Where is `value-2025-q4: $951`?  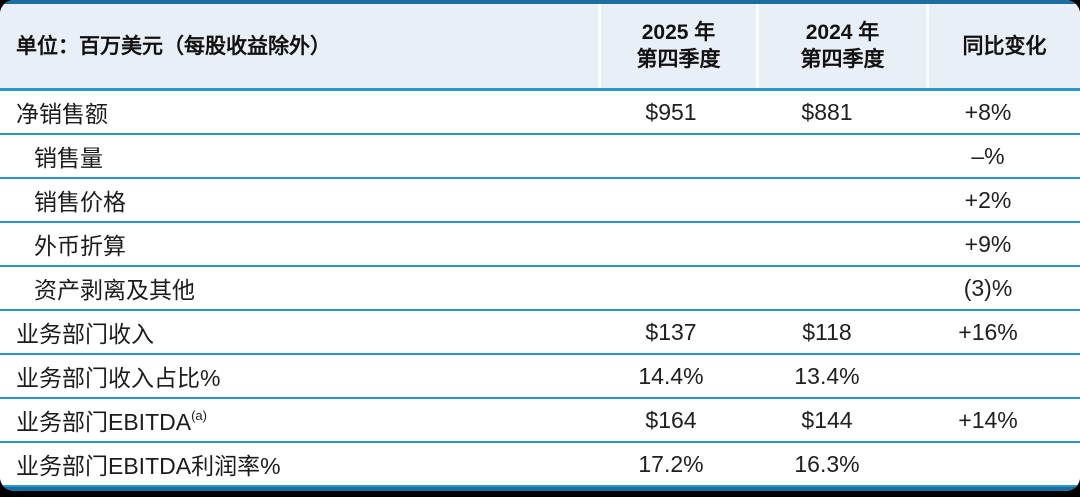
value-2025-q4: $951 is located at coordinates (671, 111).